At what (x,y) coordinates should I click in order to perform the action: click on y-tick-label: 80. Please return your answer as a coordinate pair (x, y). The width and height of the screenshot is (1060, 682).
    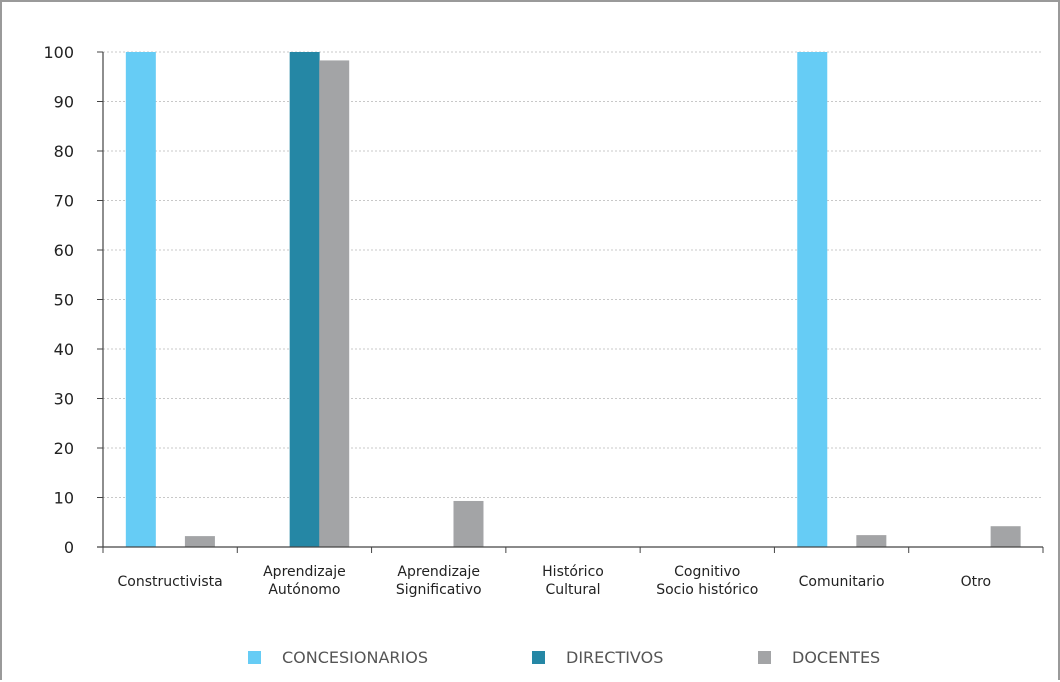
    Looking at the image, I should click on (64, 151).